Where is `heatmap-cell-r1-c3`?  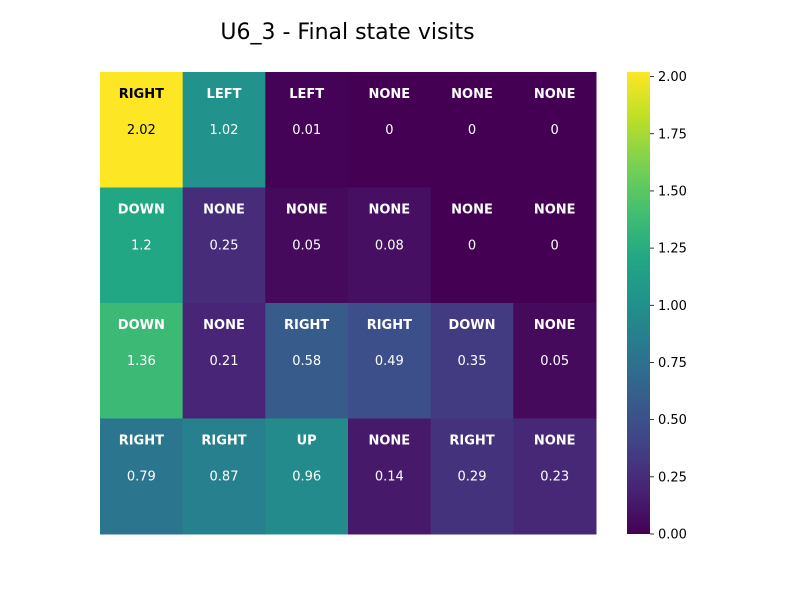
heatmap-cell-r1-c3 is located at coordinates (390, 245).